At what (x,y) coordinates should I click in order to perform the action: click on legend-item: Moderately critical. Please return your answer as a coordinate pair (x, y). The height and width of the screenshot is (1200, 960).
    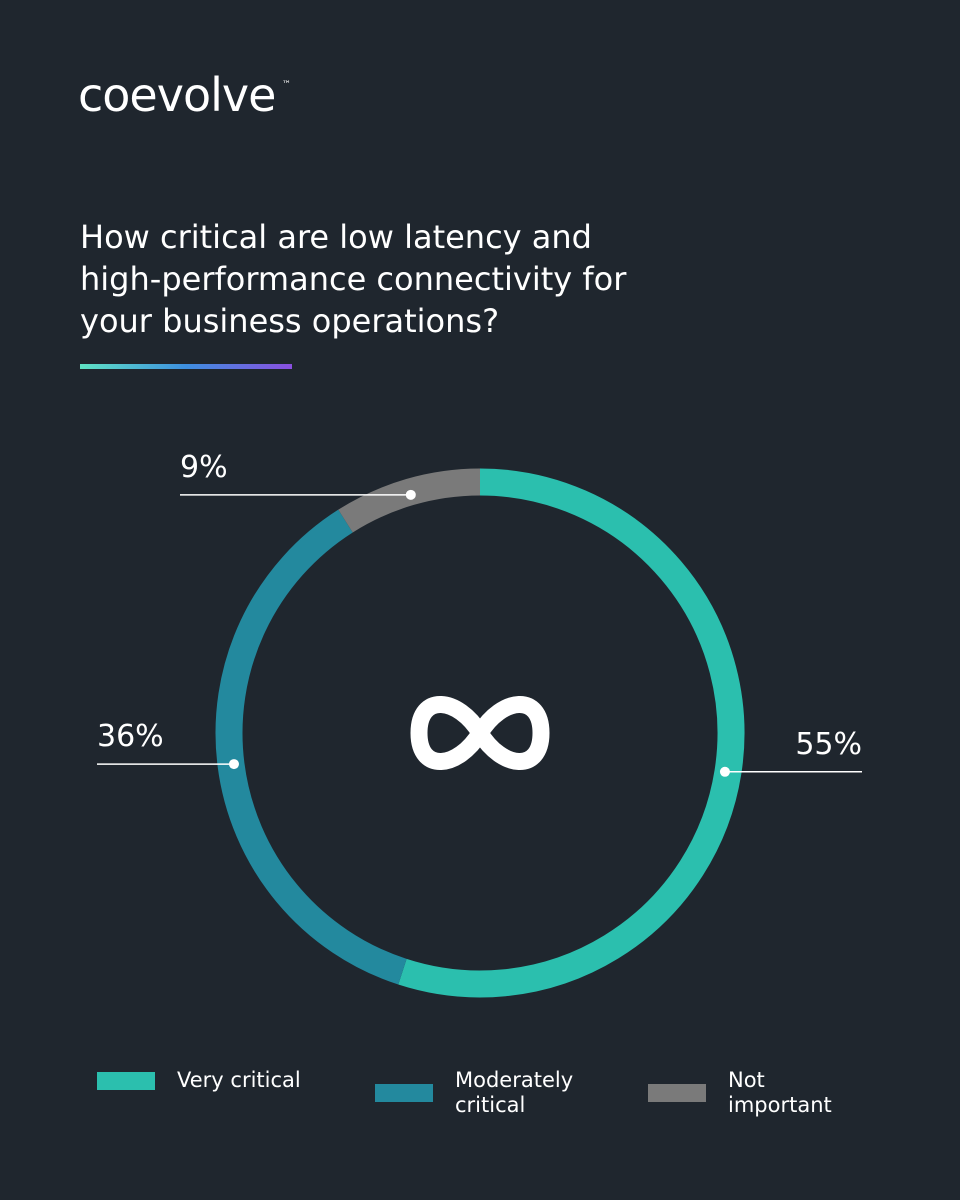
    Looking at the image, I should click on (485, 1093).